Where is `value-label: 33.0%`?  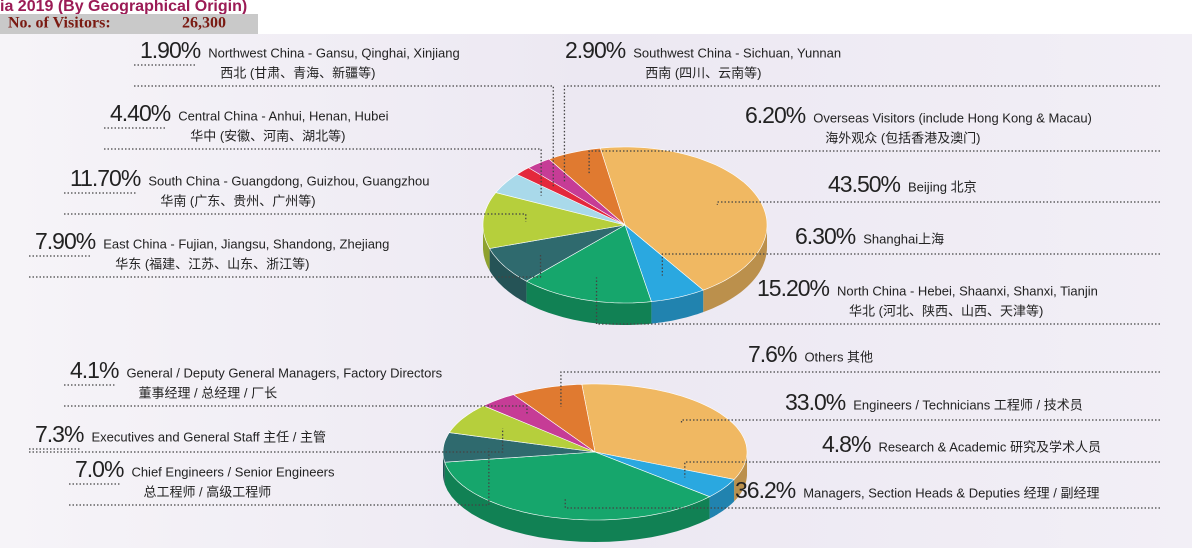 value-label: 33.0% is located at coordinates (815, 402).